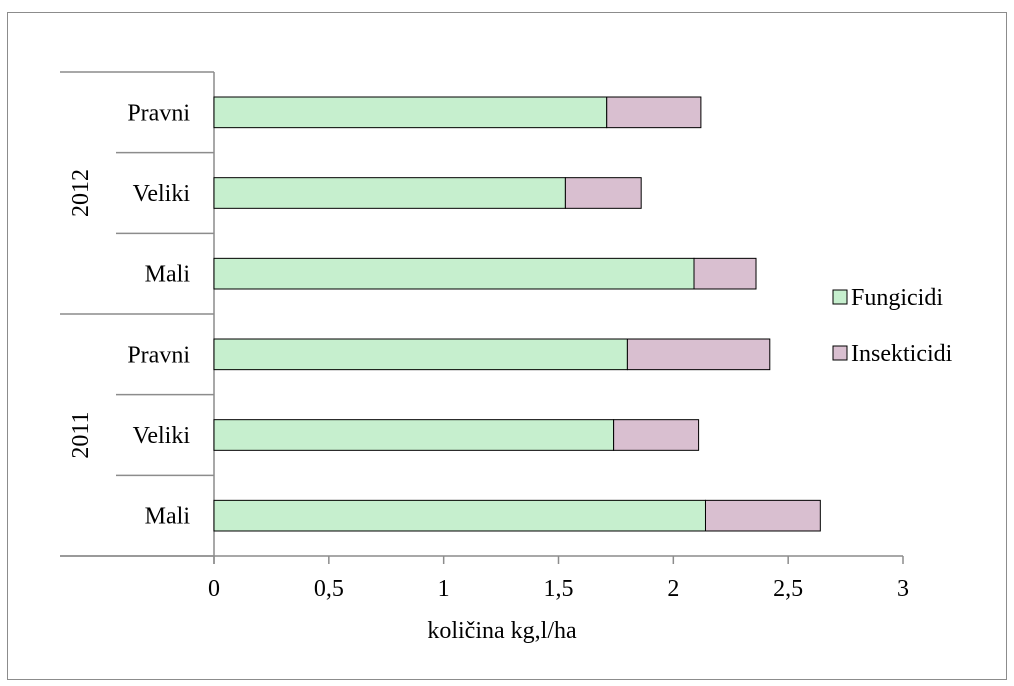 The image size is (1014, 686). I want to click on x-tick-label: 1,5, so click(559, 589).